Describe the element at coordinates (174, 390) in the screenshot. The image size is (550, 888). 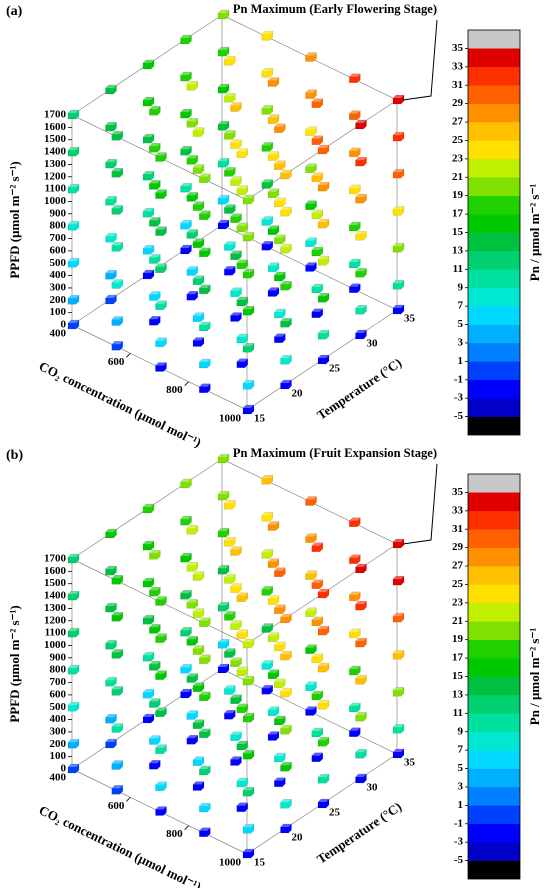
I see `x-tick-label: 800` at that location.